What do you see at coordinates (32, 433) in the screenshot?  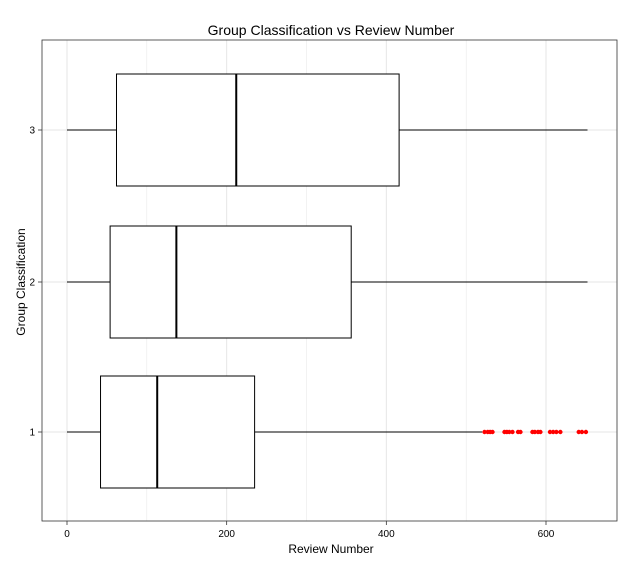 I see `y-tick-label: 1` at bounding box center [32, 433].